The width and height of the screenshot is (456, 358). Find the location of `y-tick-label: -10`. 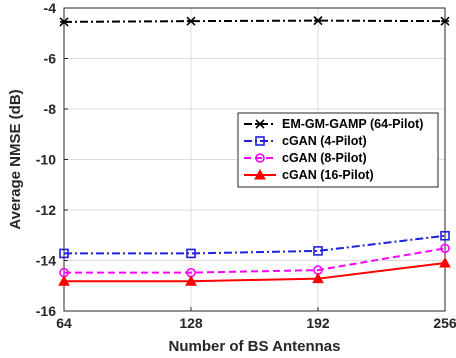

y-tick-label: -10 is located at coordinates (46, 160).